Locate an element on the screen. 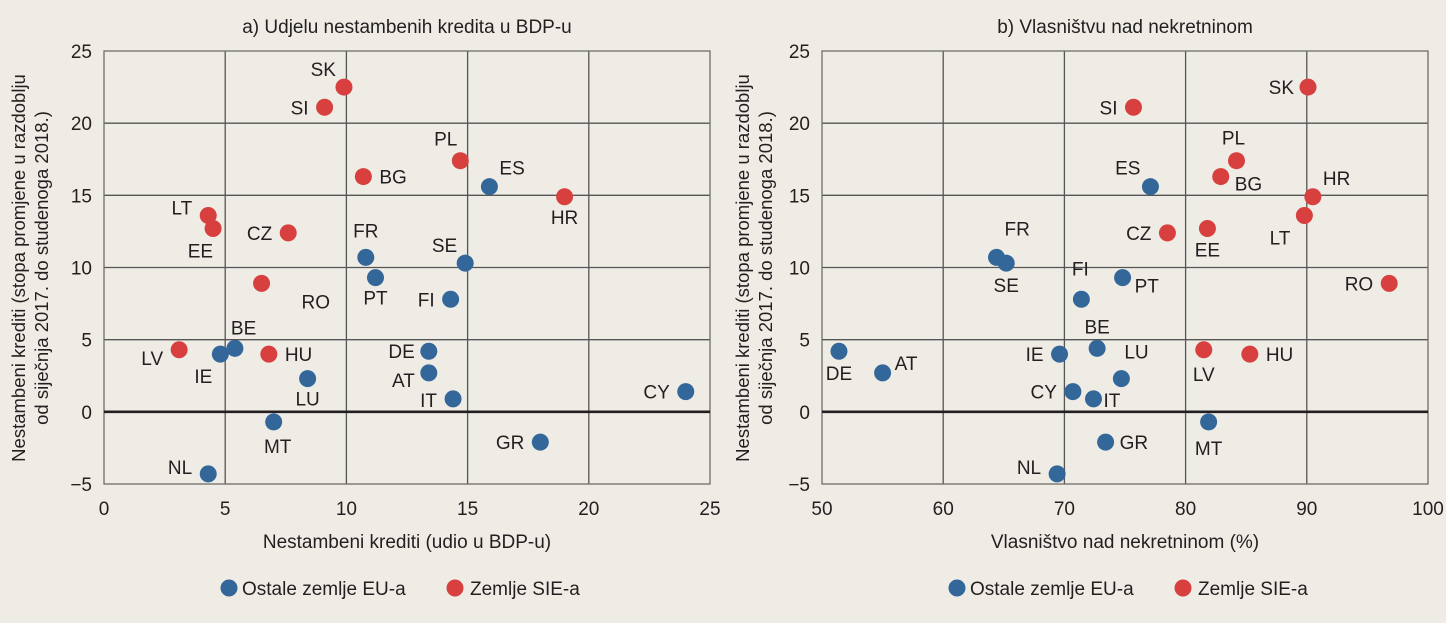  y-tick-label: 25 is located at coordinates (81, 52).